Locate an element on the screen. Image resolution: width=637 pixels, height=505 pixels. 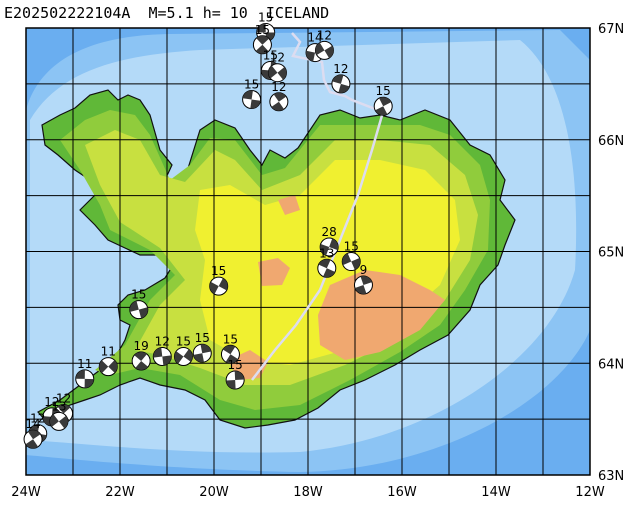
lat-tick-label: 66N is located at coordinates (611, 141).